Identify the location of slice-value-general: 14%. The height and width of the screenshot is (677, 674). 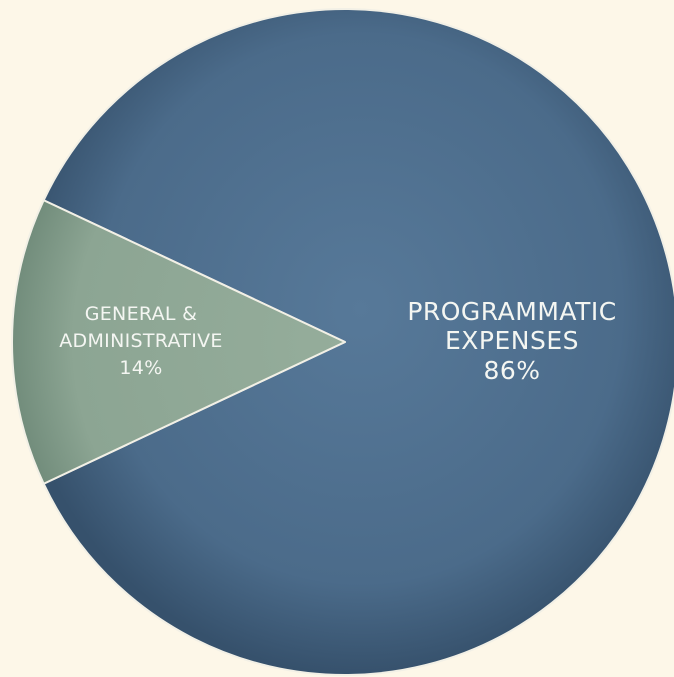
(140, 368).